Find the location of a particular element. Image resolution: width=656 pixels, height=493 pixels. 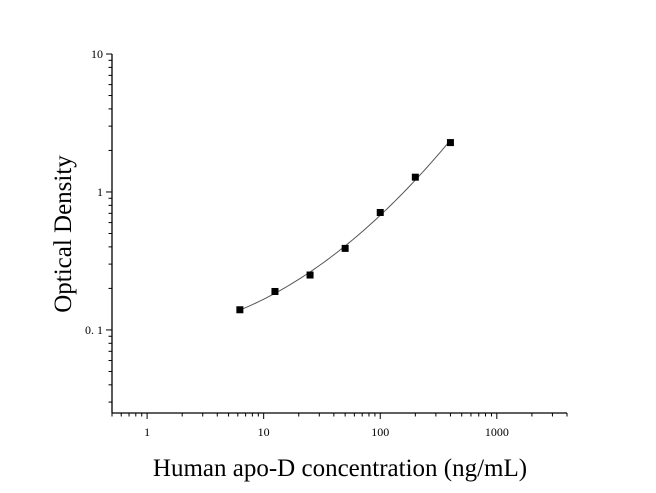

y-tick-label: 0. 1 is located at coordinates (94, 330).